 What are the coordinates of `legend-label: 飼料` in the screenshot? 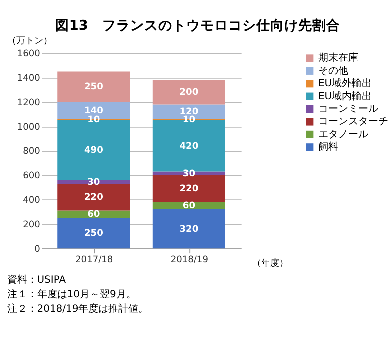 It's located at (328, 147).